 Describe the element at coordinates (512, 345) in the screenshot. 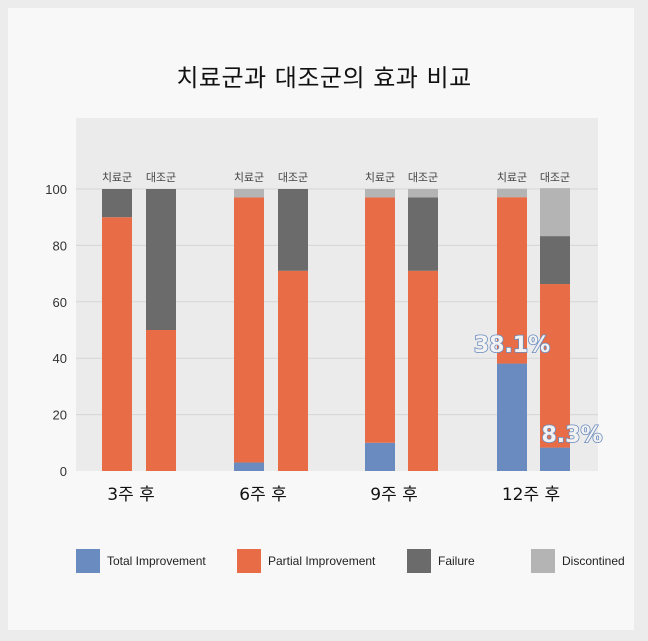

I see `value-annotation: 38.1%` at that location.